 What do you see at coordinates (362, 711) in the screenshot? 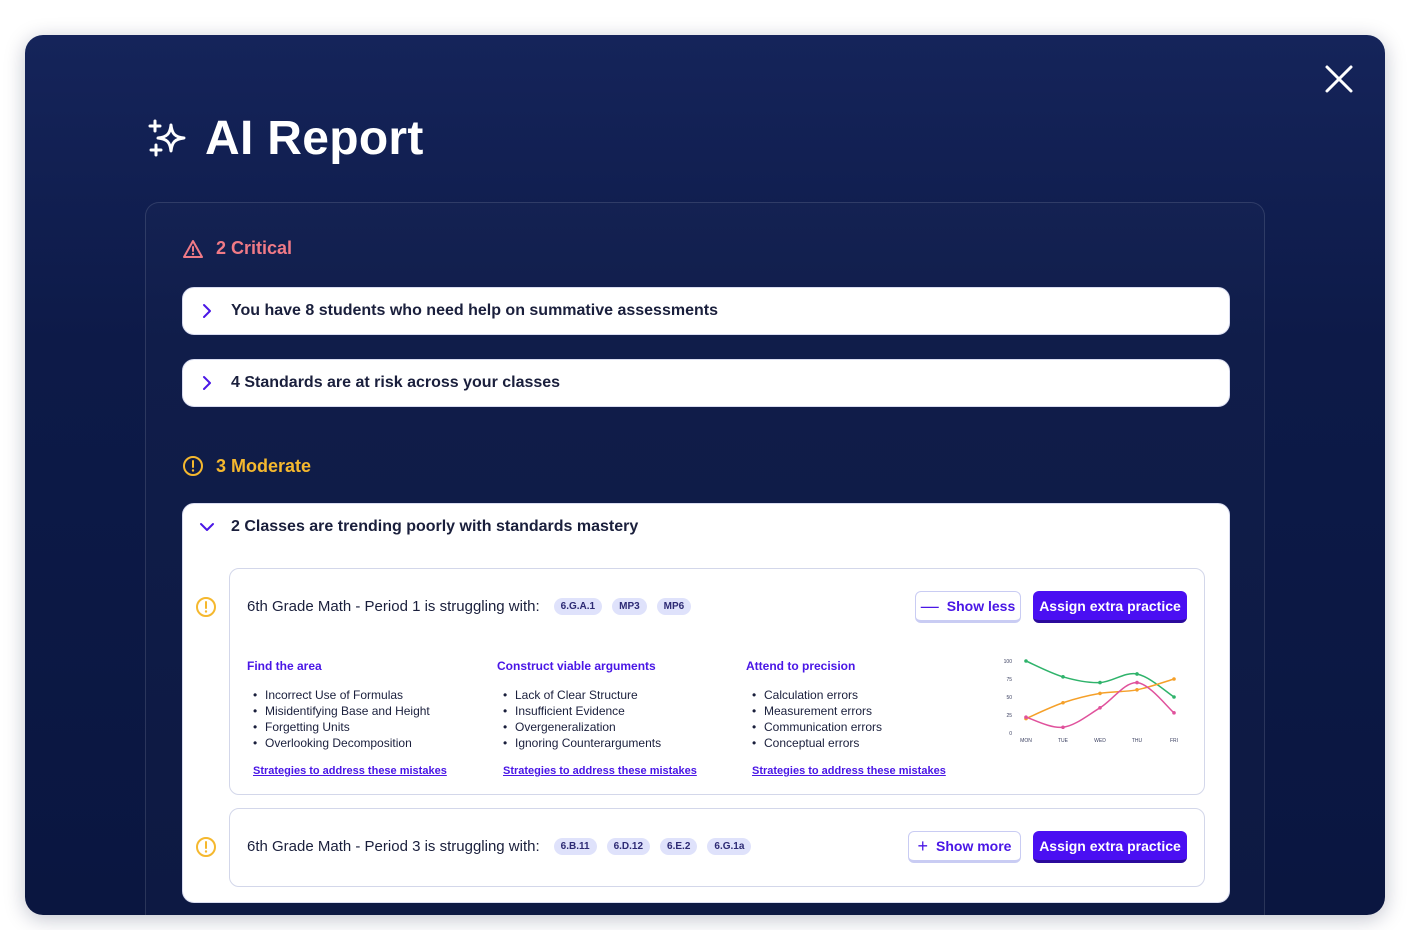
I see `list-item: Misidentifying Base and Height` at bounding box center [362, 711].